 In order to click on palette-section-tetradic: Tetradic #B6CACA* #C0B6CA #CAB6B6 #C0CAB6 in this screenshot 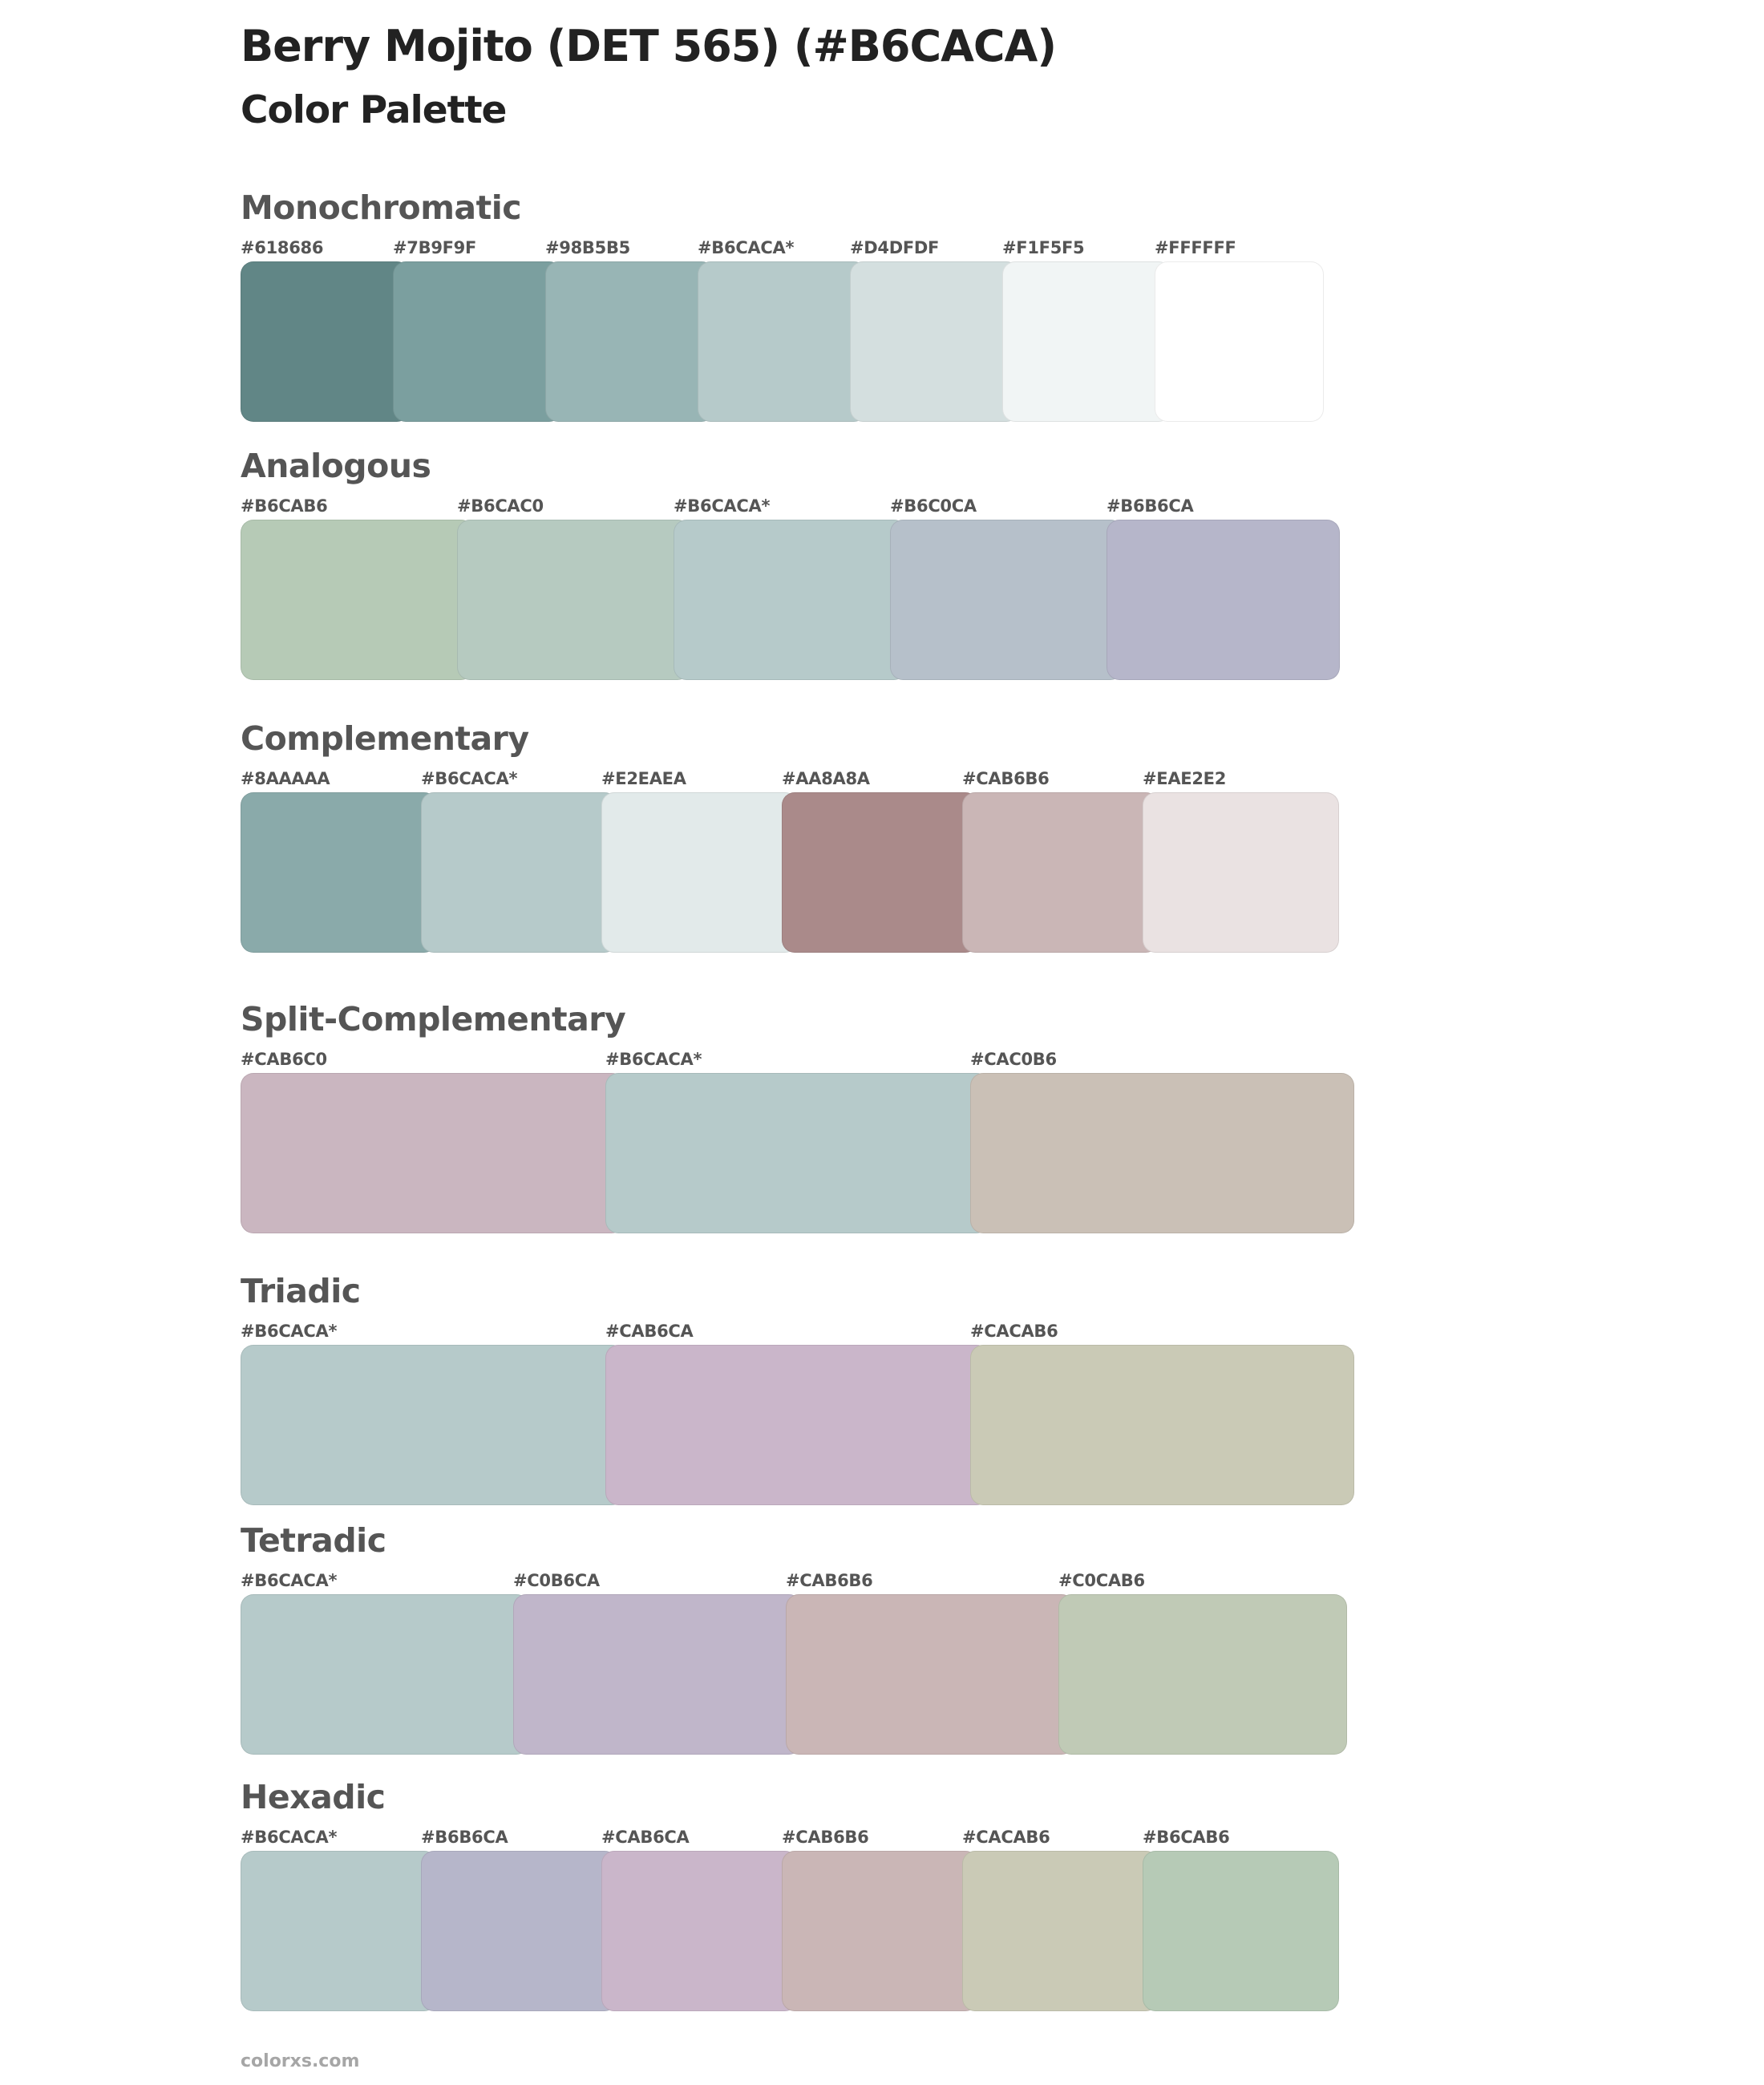, I will do `click(810, 1641)`.